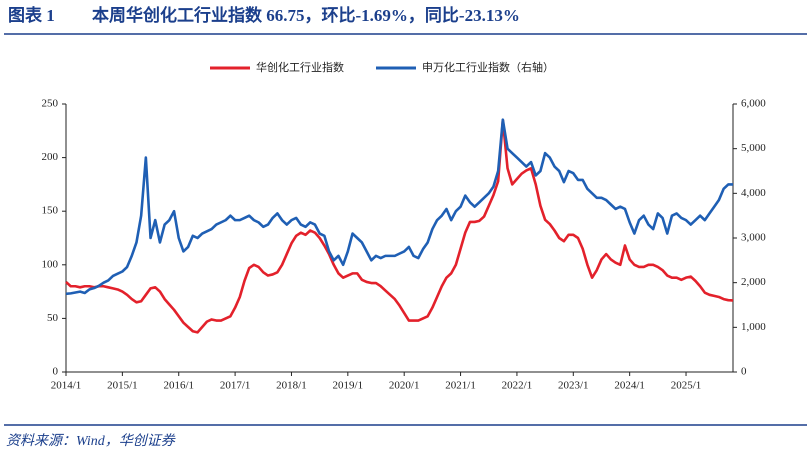  I want to click on x-tick-label: 2017/1, so click(235, 386).